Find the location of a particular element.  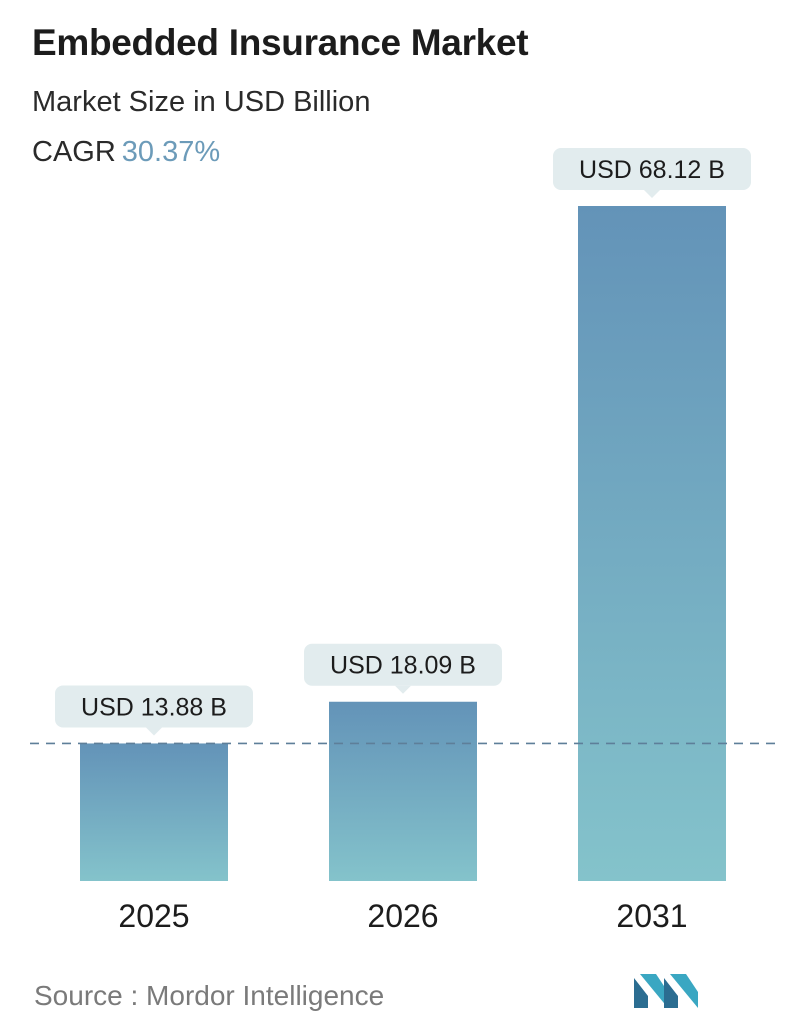

x-tick-label-2031: 2031 is located at coordinates (651, 916).